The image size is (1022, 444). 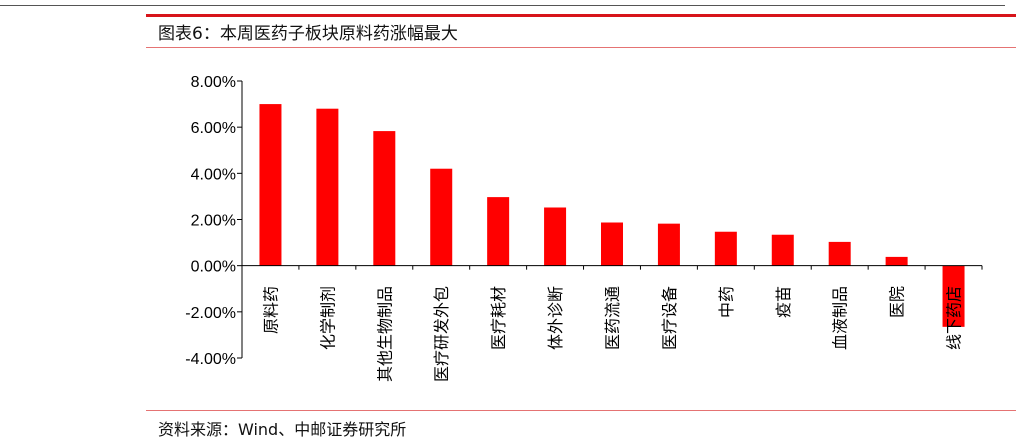 I want to click on y-tick-label: 2.00%, so click(x=213, y=221).